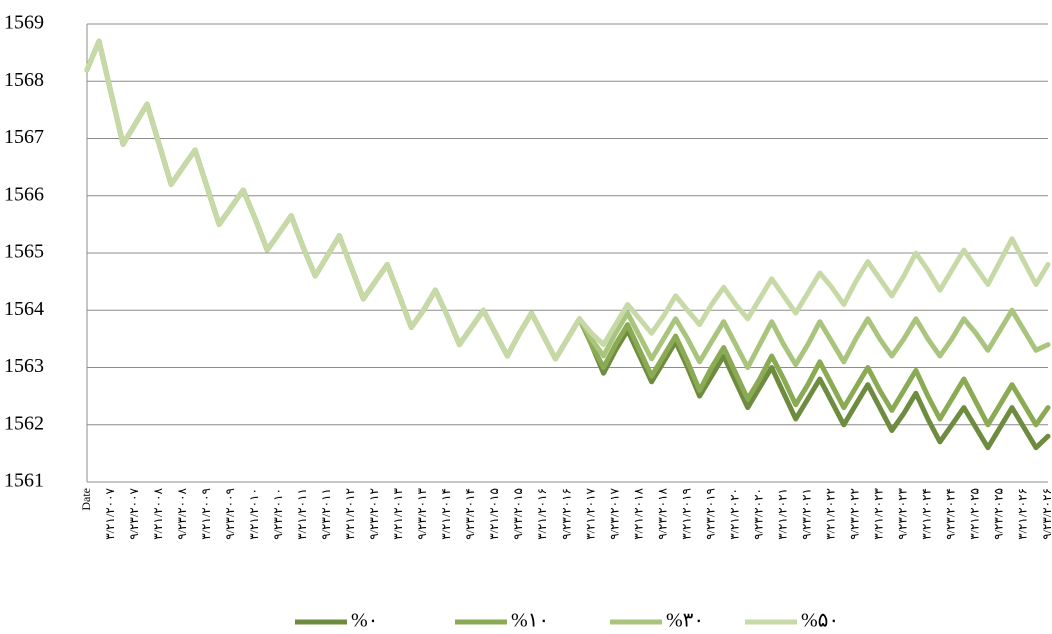 This screenshot has width=1052, height=634. What do you see at coordinates (350, 514) in the screenshot?
I see `x-tick-label: ۳/۲۱/۲۰۱۲` at bounding box center [350, 514].